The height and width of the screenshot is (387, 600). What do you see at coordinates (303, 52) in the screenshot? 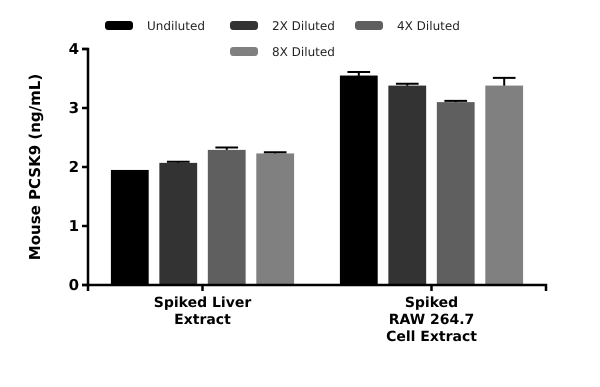
I see `legend-label: 8X Diluted` at bounding box center [303, 52].